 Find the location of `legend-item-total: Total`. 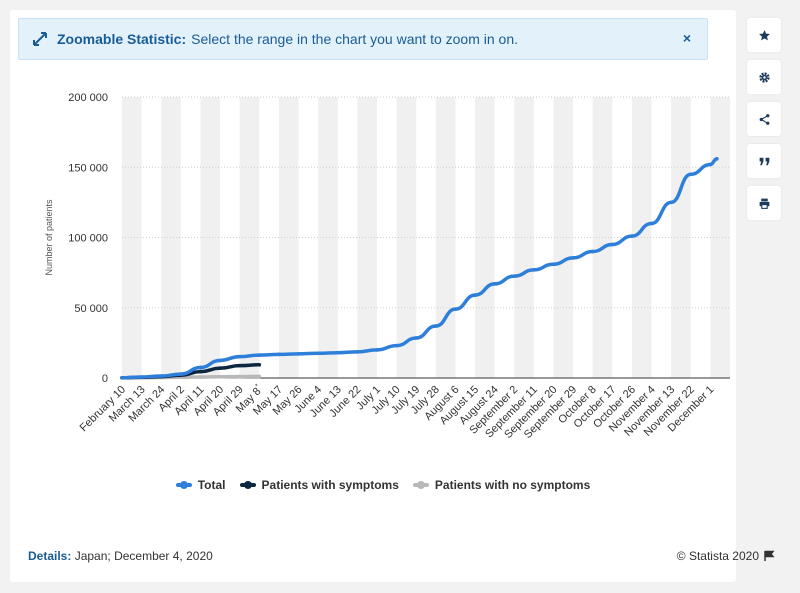

legend-item-total: Total is located at coordinates (200, 485).